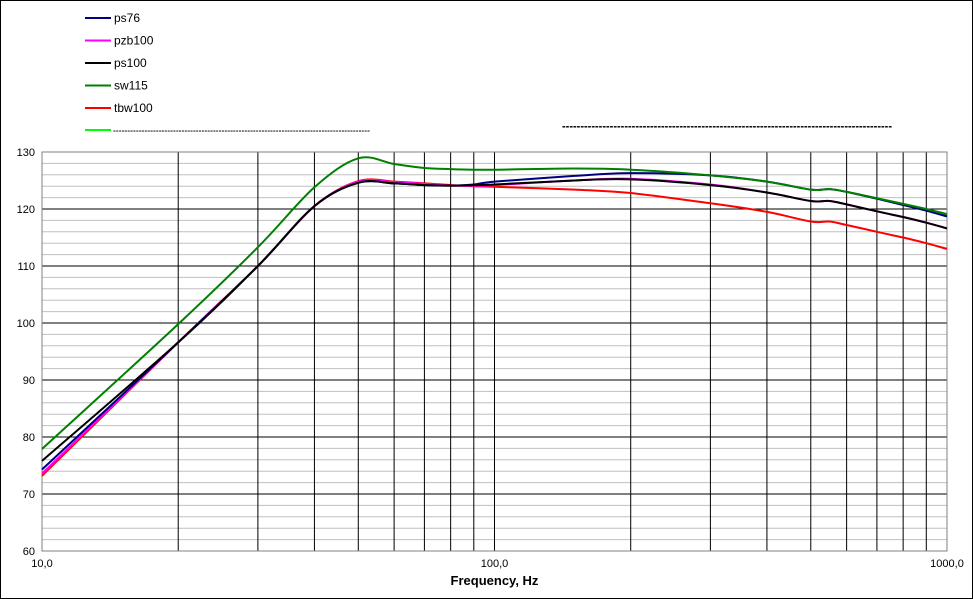 The width and height of the screenshot is (973, 599). What do you see at coordinates (29, 495) in the screenshot?
I see `y-tick-label: 70` at bounding box center [29, 495].